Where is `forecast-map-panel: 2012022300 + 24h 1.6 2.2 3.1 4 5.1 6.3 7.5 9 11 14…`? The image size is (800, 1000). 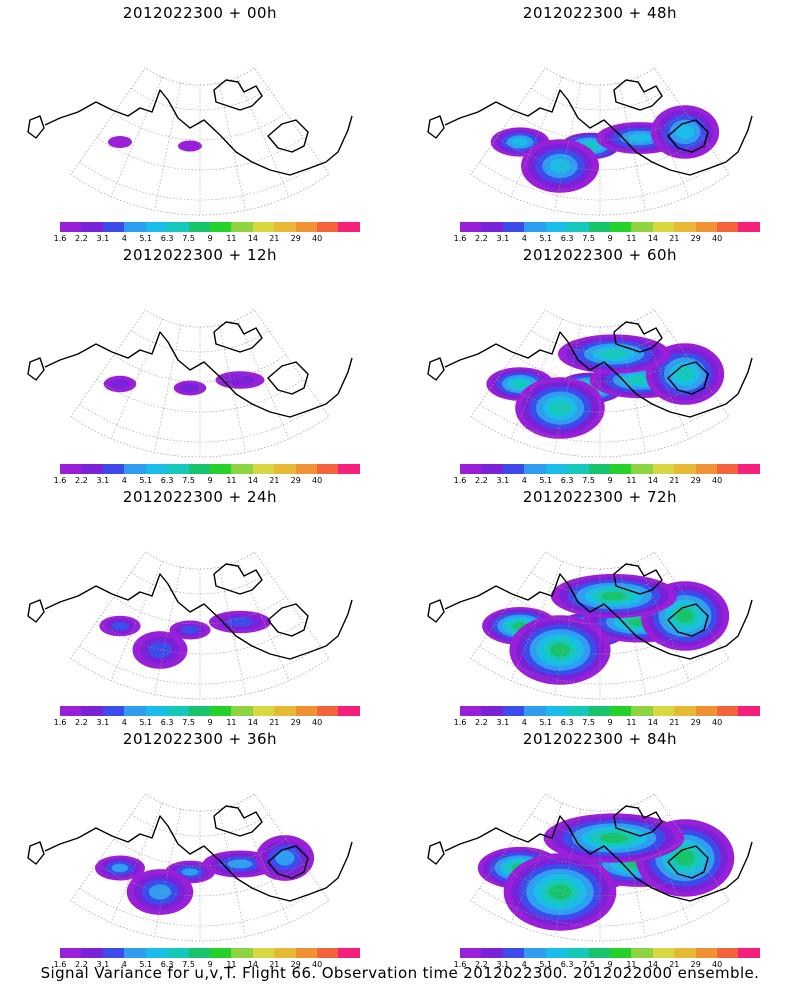 forecast-map-panel: 2012022300 + 24h 1.6 2.2 3.1 4 5.1 6.3 7.5 9 11 14… is located at coordinates (200, 606).